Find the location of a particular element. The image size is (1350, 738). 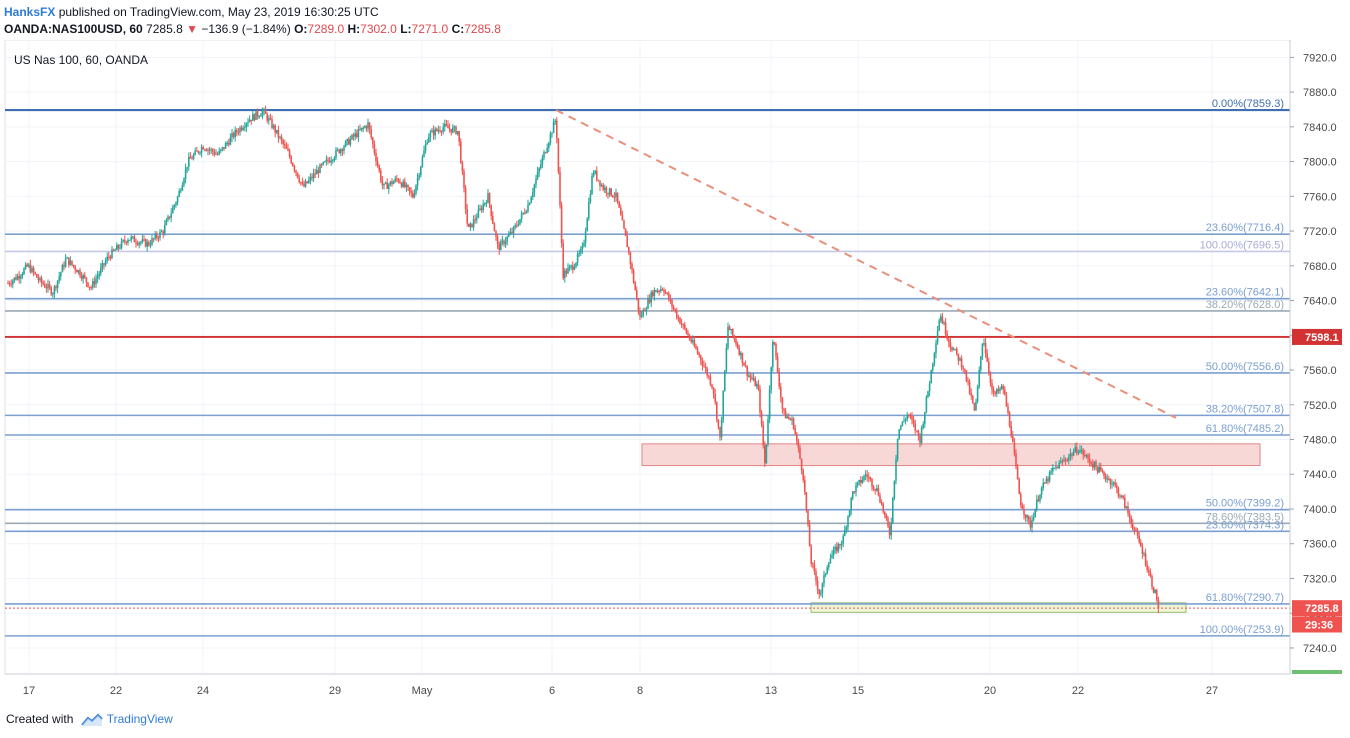

fib-level-label: 23.60%(7642.1) is located at coordinates (1245, 293).